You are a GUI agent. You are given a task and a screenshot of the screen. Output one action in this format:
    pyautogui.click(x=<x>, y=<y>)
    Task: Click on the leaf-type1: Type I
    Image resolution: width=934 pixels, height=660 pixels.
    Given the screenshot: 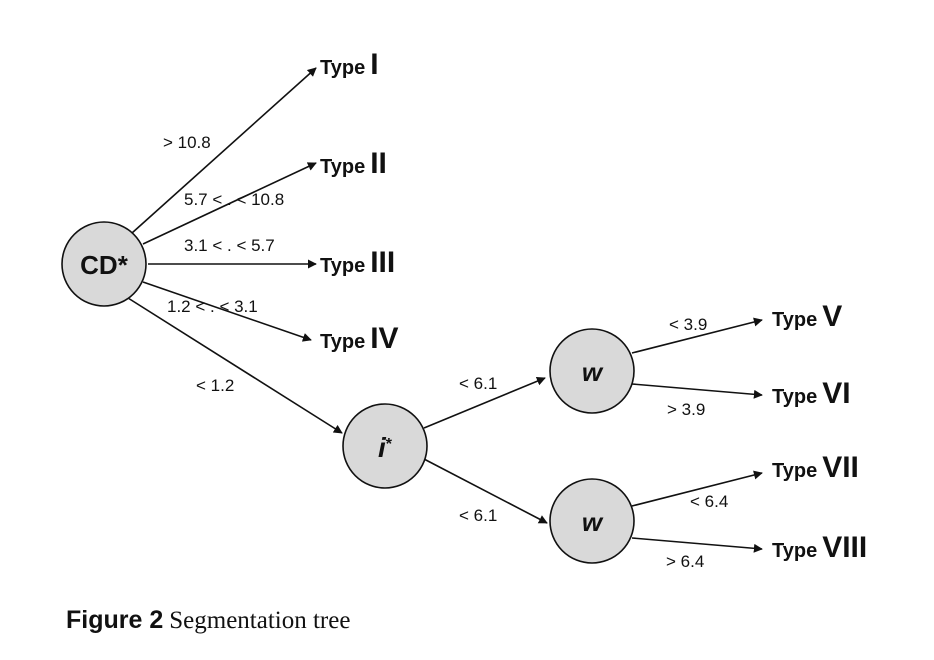 What is the action you would take?
    pyautogui.click(x=349, y=64)
    